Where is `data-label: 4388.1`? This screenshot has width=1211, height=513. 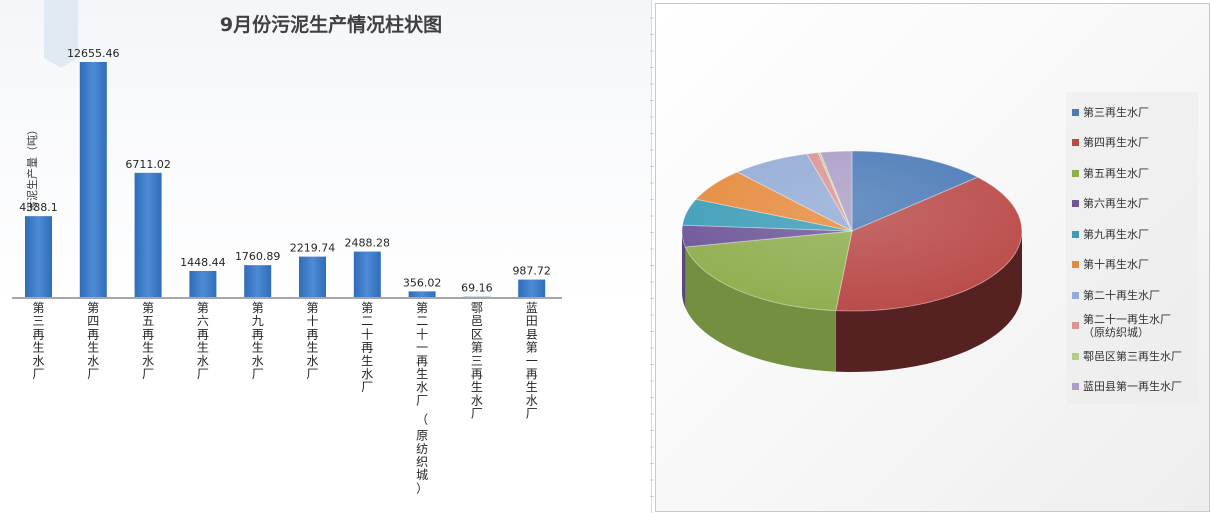
data-label: 4388.1 is located at coordinates (38, 207).